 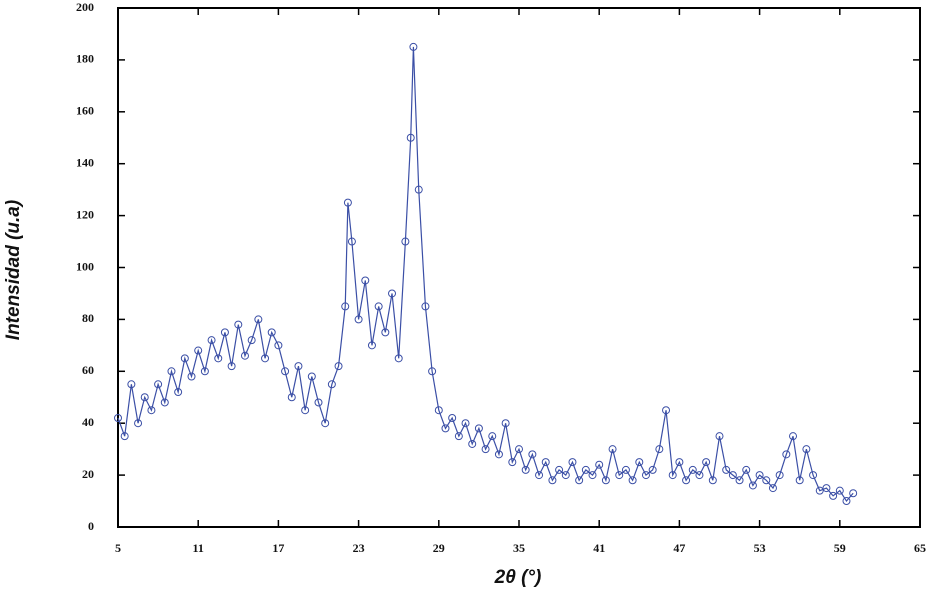 What do you see at coordinates (840, 548) in the screenshot?
I see `x-tick-label: 59` at bounding box center [840, 548].